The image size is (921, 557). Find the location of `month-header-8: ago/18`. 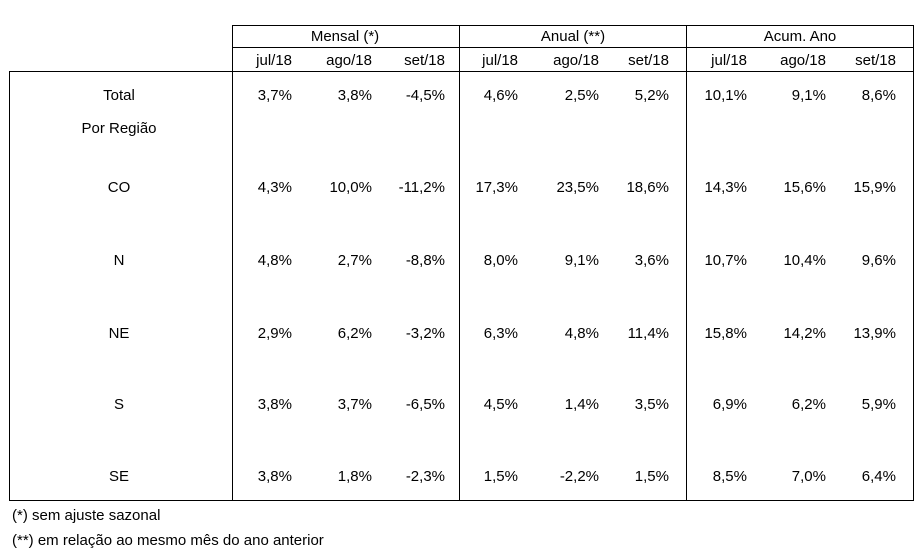

month-header-8: ago/18 is located at coordinates (803, 60).